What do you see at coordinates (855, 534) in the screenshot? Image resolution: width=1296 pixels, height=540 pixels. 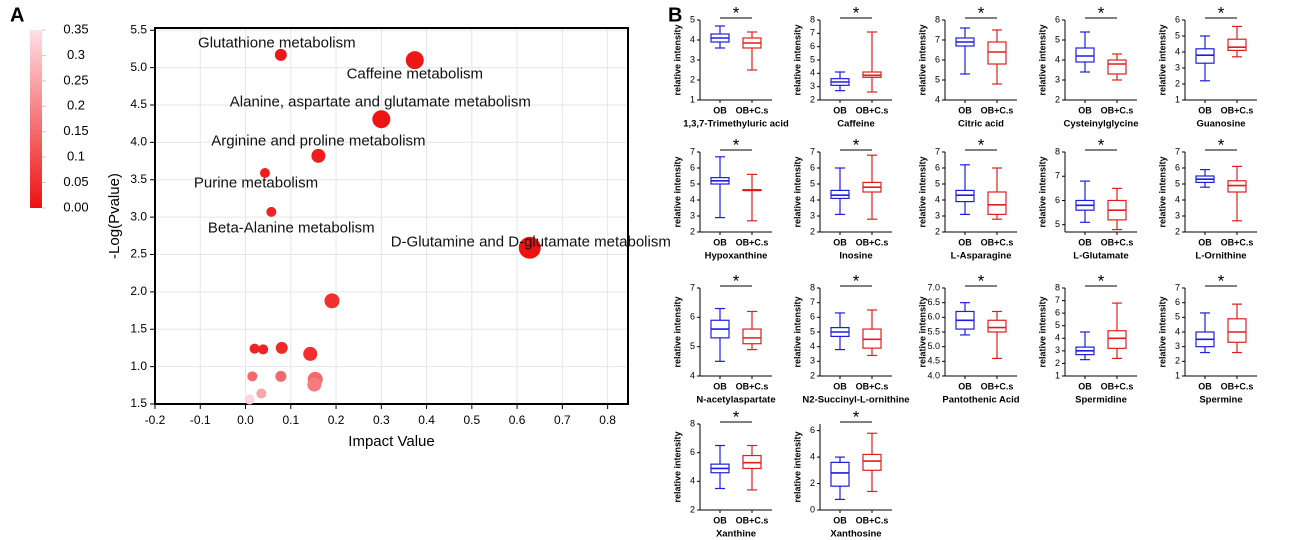 I see `chart-title: Xanthosine` at bounding box center [855, 534].